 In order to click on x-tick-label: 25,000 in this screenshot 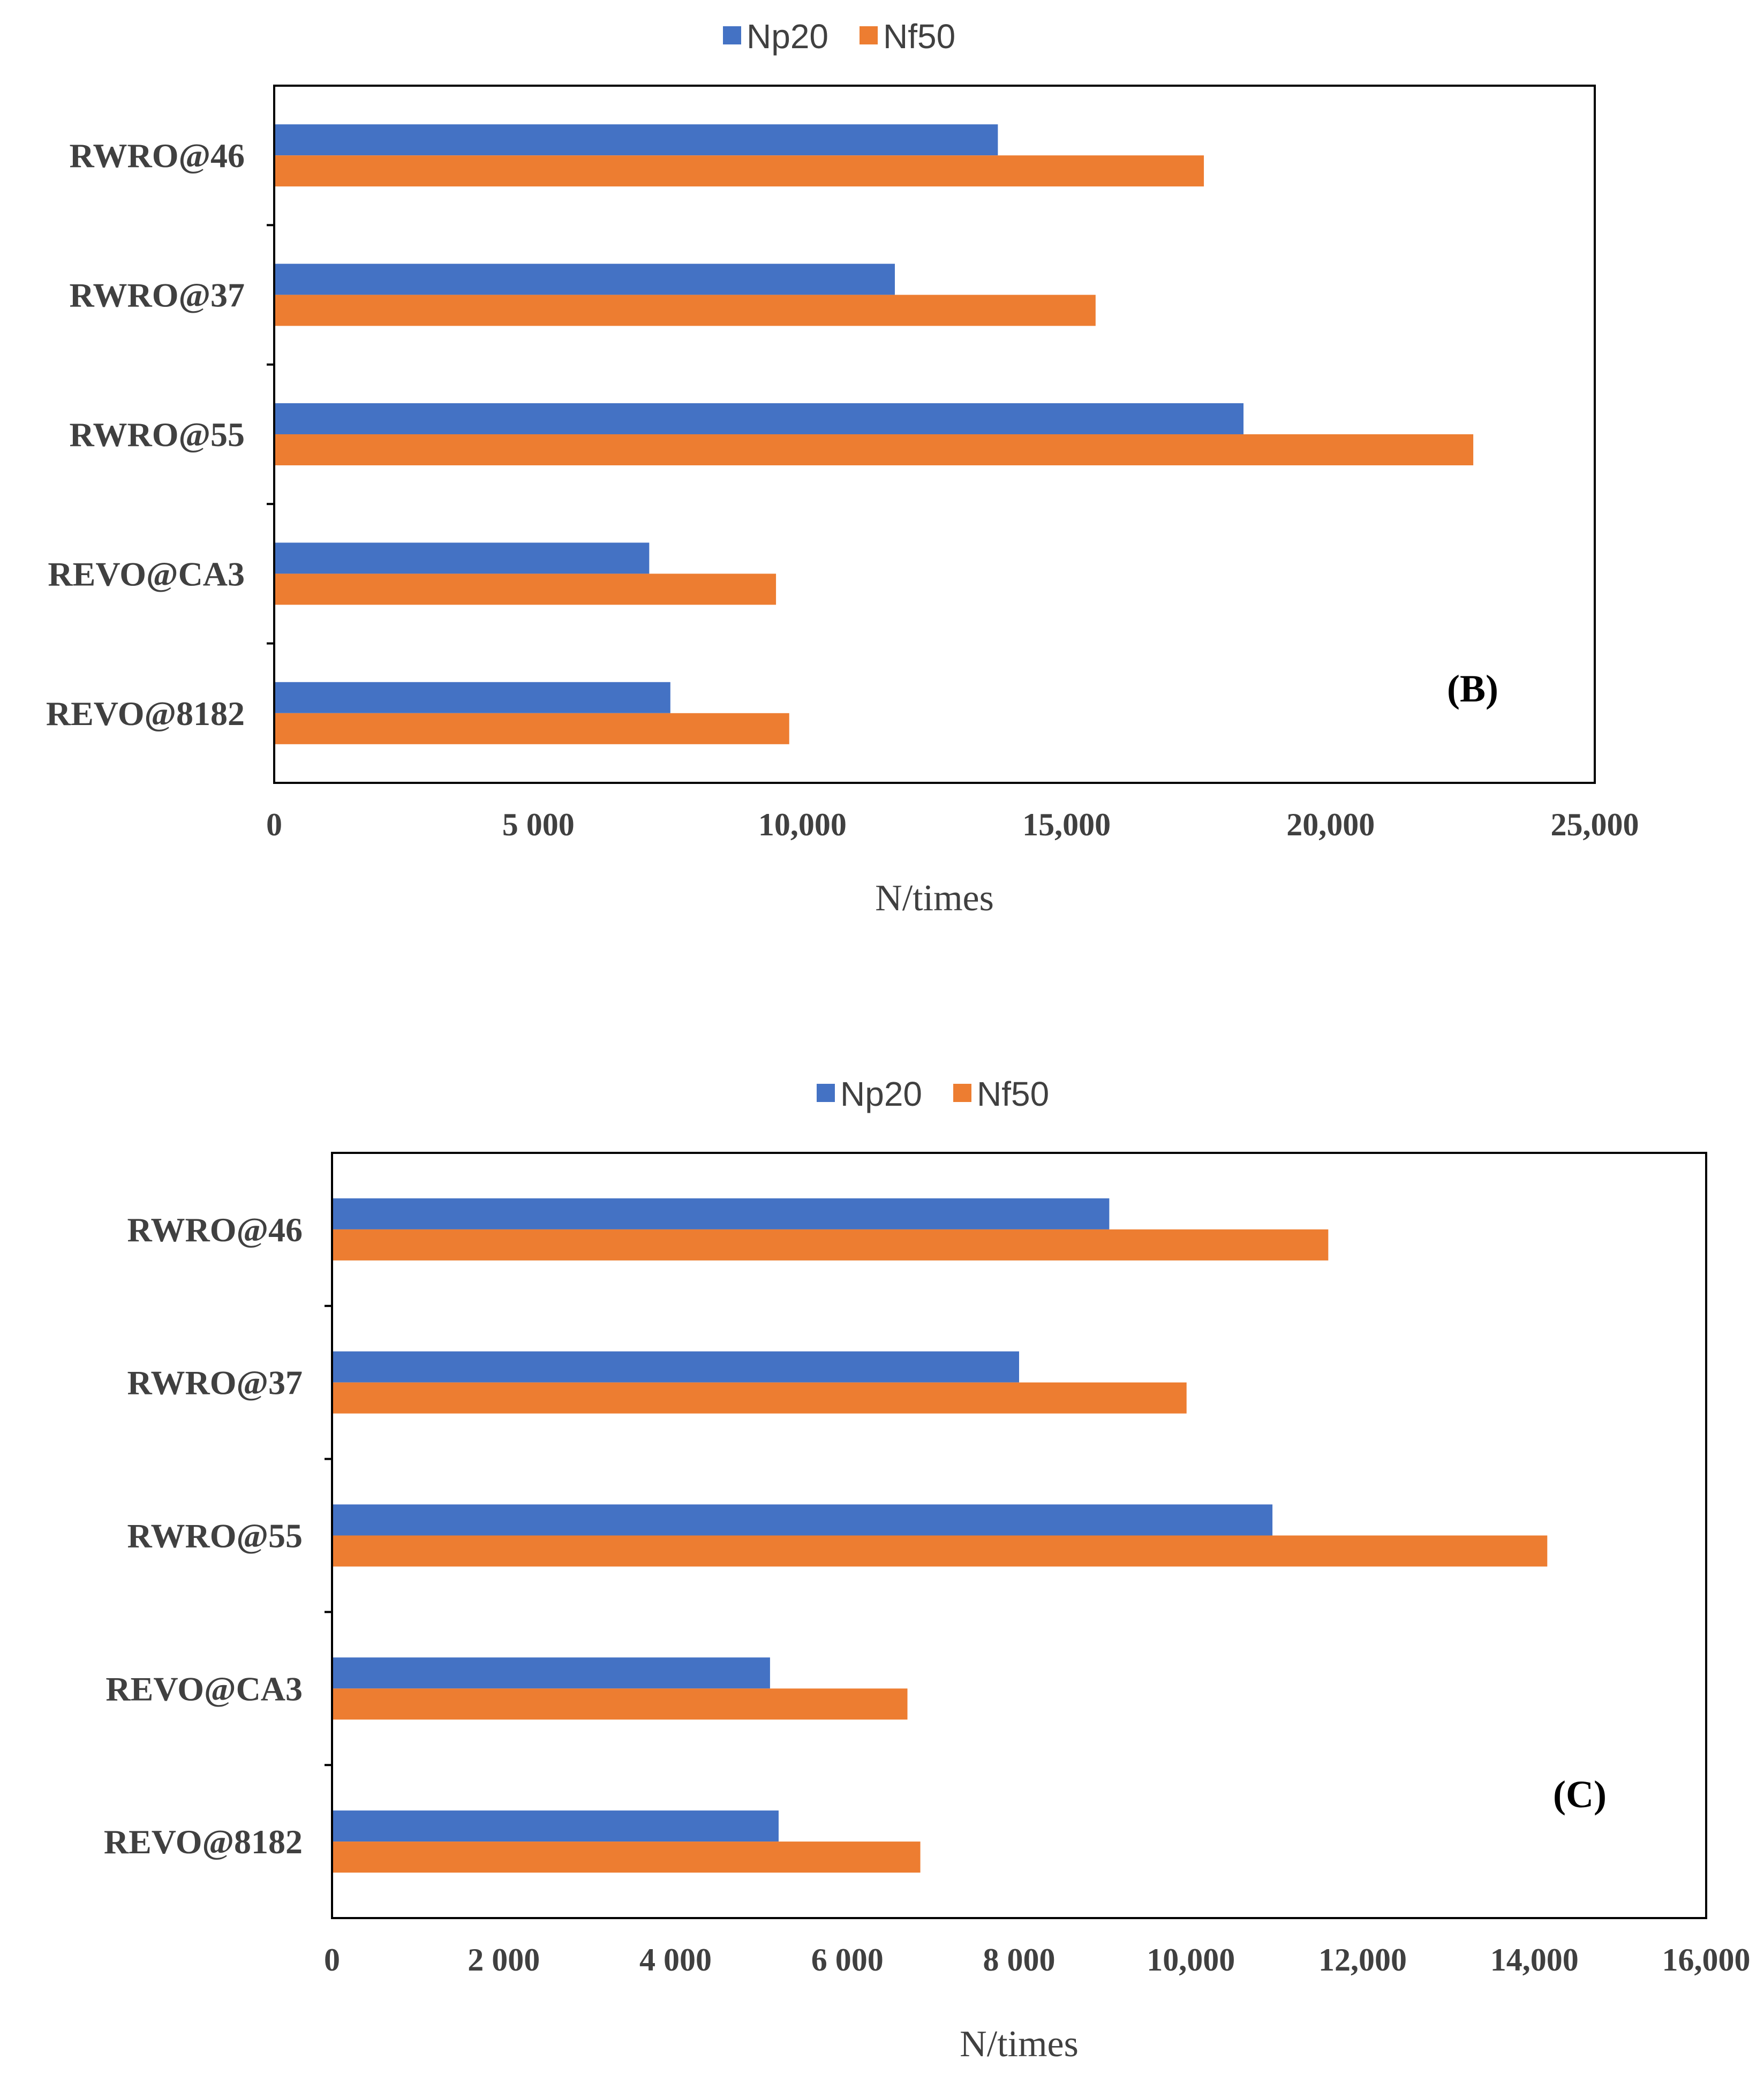, I will do `click(1595, 824)`.